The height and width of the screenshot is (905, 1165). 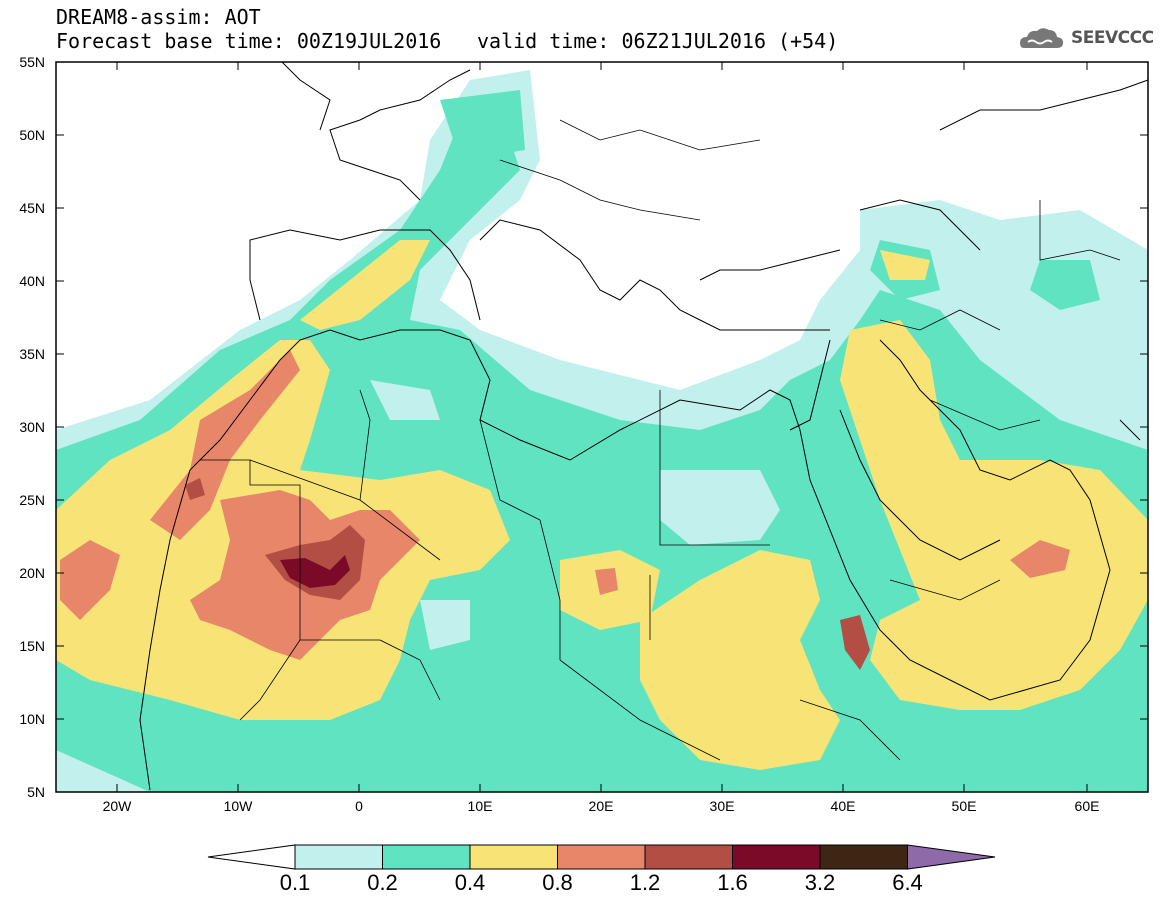 I want to click on title-line-2: Forecast base time: 00Z19JUL2016, so click(x=249, y=41).